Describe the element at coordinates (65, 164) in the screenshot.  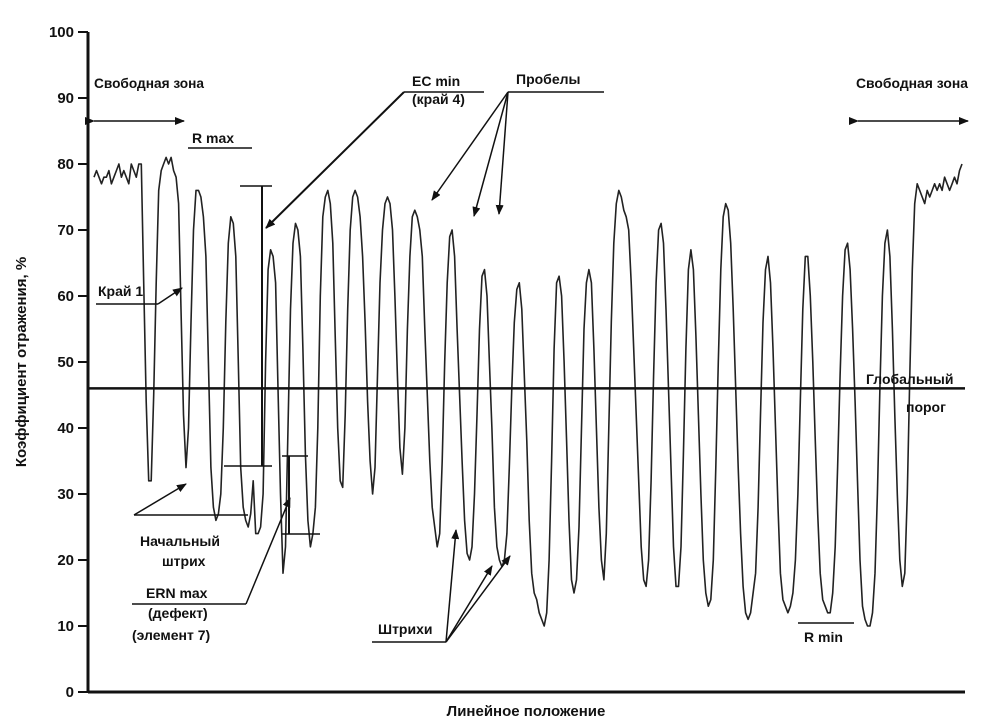
I see `y-tick-label: 80` at that location.